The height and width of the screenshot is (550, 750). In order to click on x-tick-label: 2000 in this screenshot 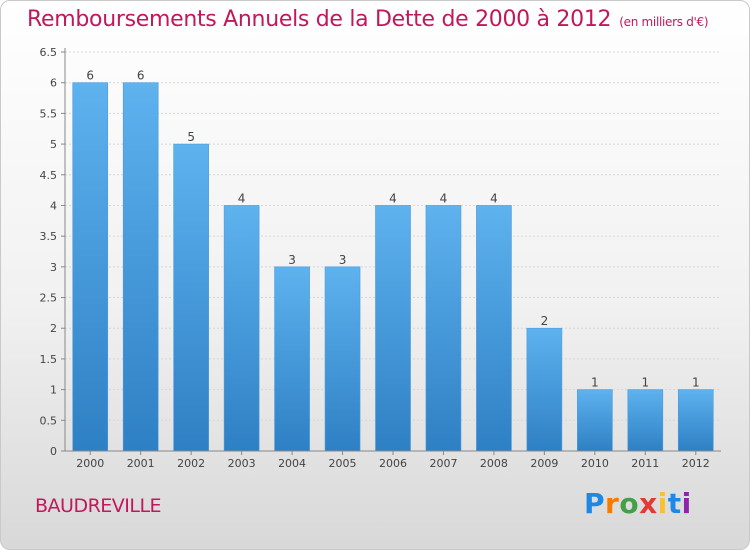, I will do `click(90, 463)`.